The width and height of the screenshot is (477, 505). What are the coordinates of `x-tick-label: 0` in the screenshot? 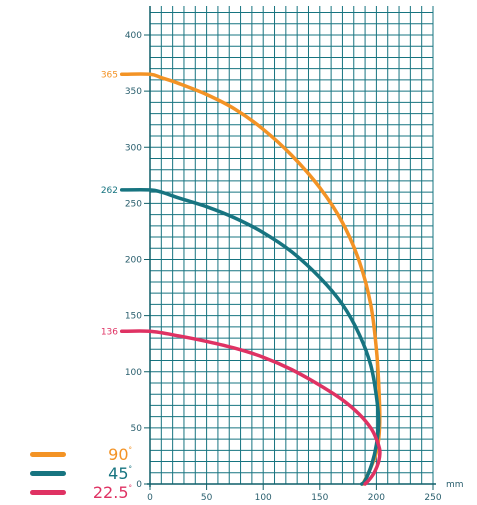 It's located at (150, 498).